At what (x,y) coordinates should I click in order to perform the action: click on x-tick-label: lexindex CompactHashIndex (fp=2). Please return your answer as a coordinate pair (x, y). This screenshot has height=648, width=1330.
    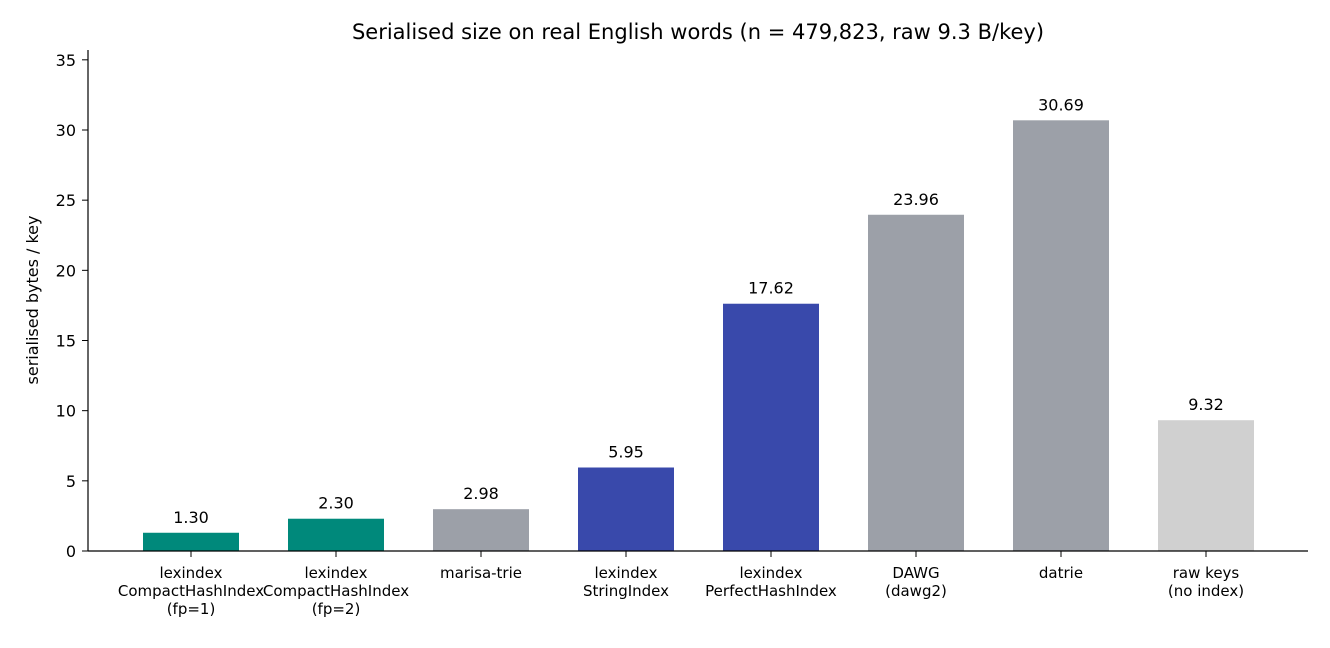
    Looking at the image, I should click on (336, 591).